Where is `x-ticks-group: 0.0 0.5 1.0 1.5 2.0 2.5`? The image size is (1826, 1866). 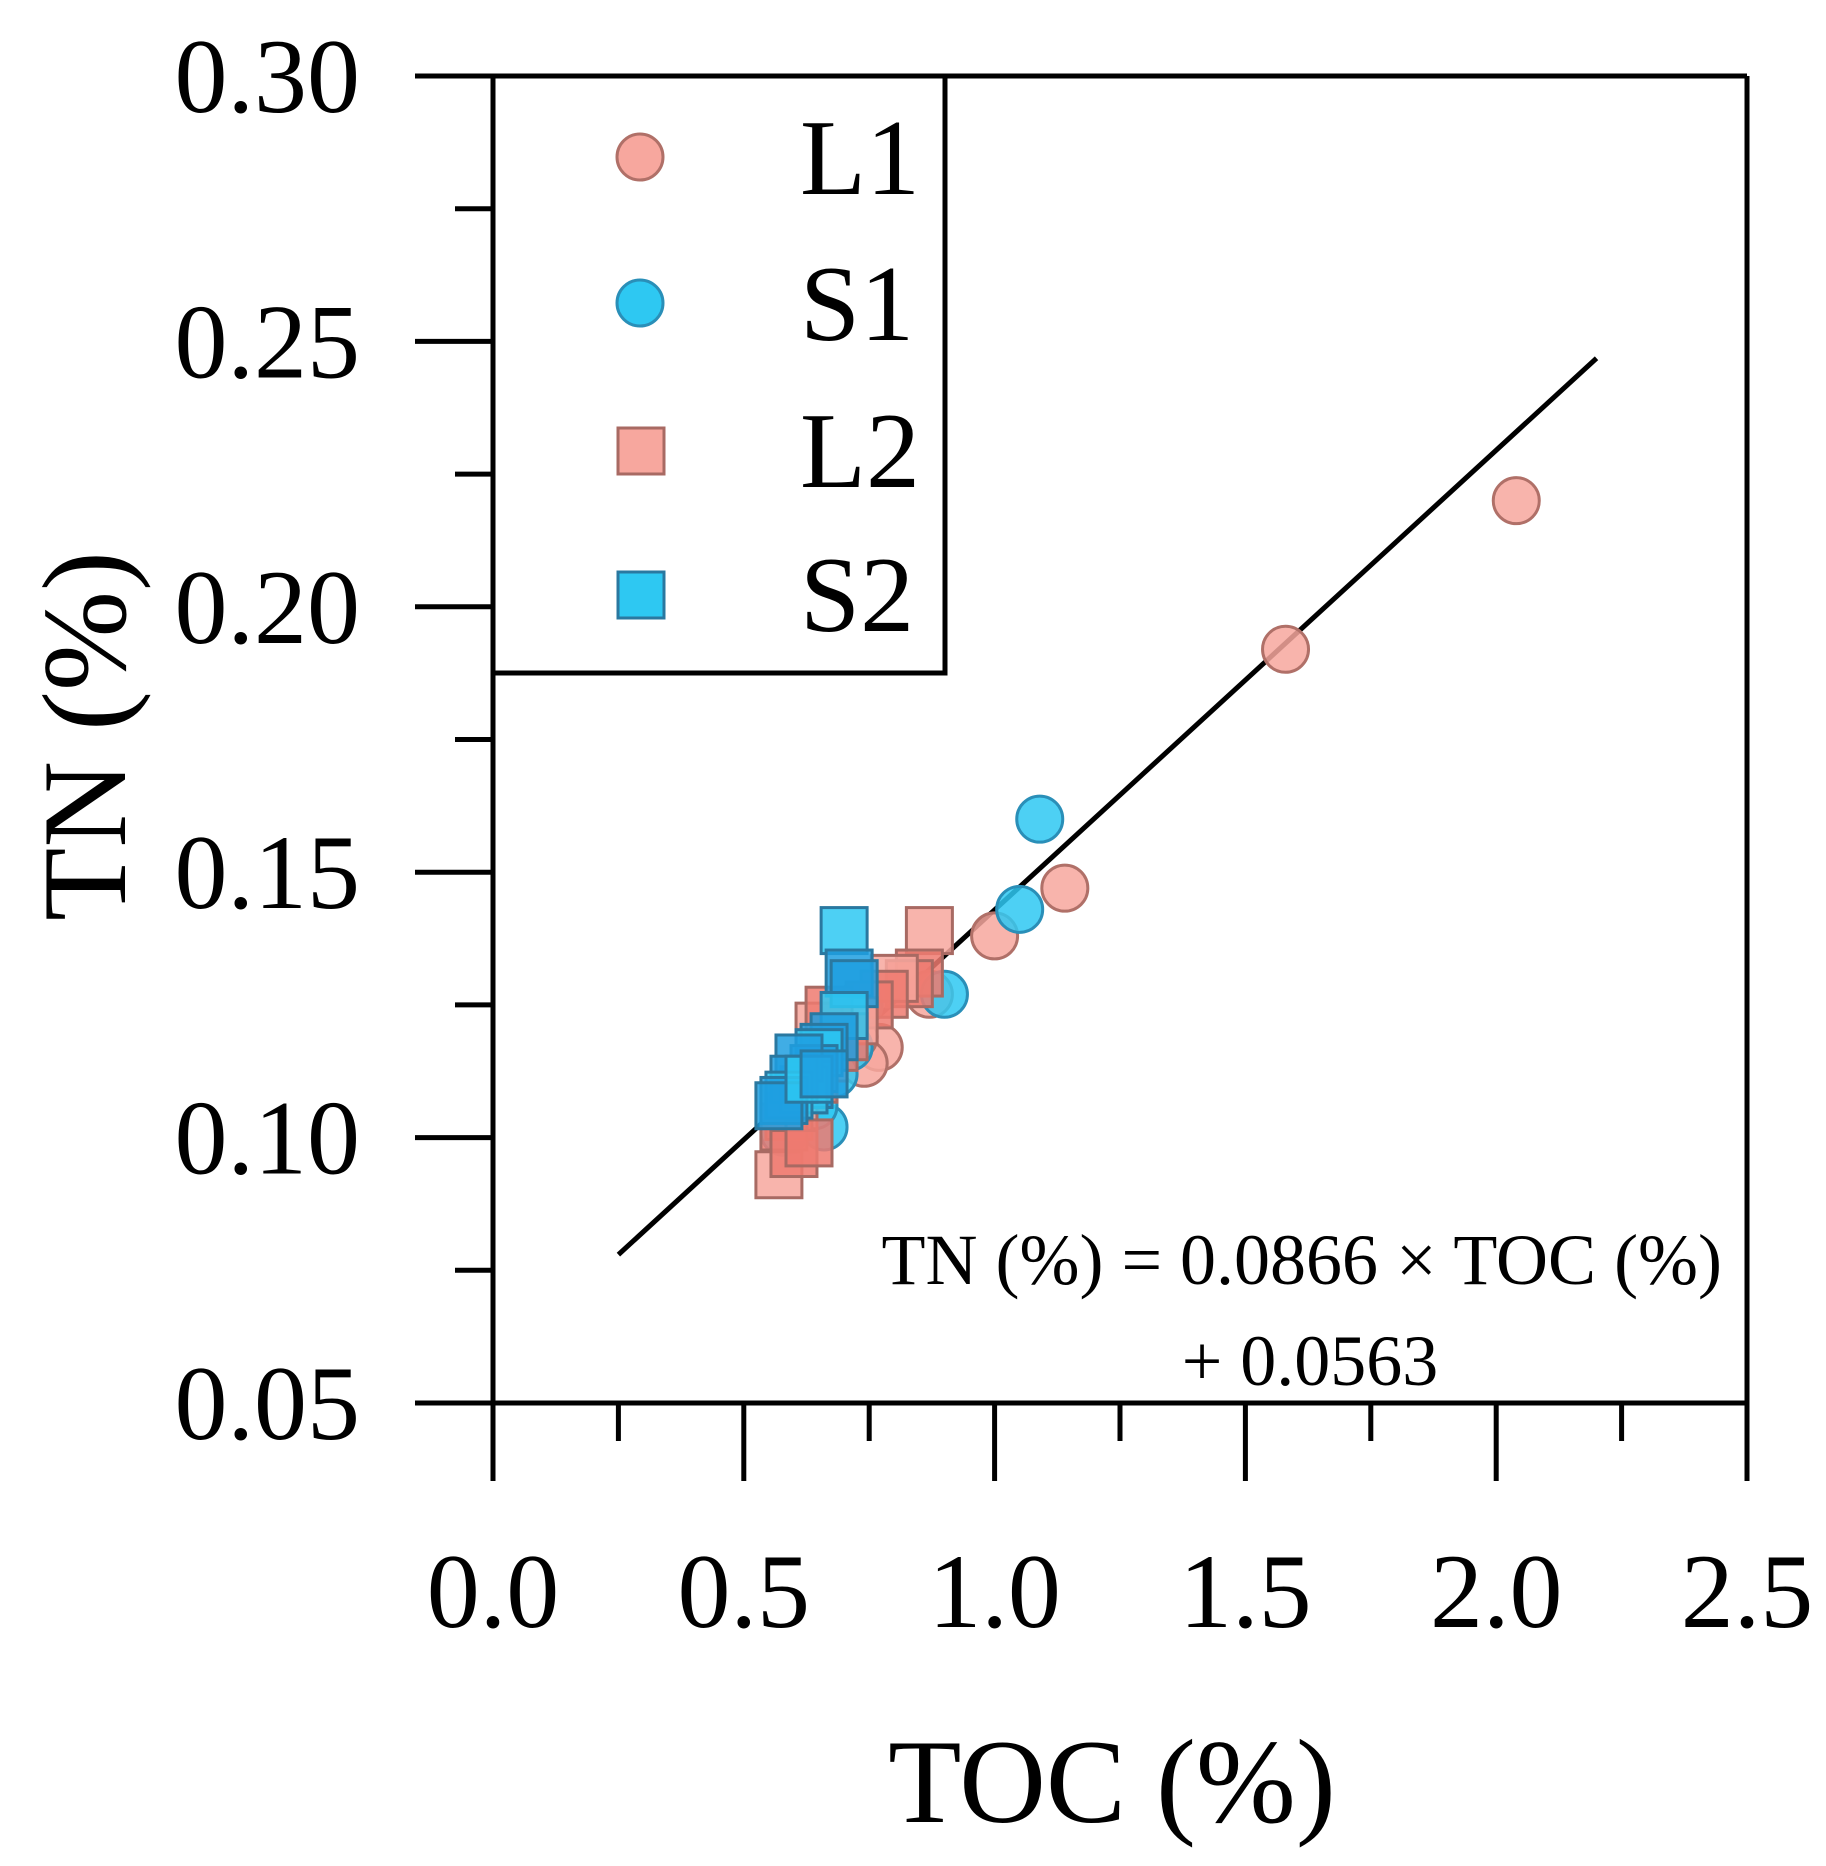
x-ticks-group: 0.0 0.5 1.0 1.5 2.0 2.5 is located at coordinates (1120, 1526).